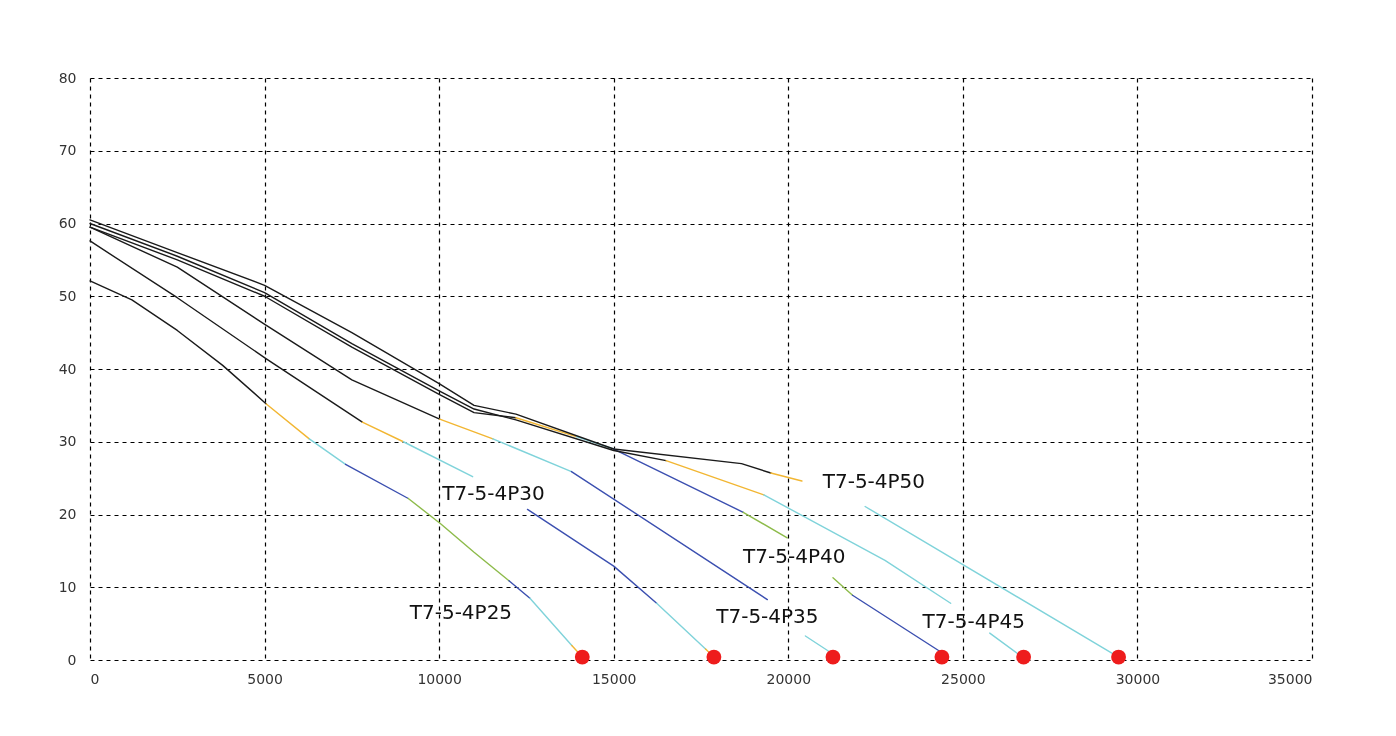 Image resolution: width=1396 pixels, height=736 pixels. What do you see at coordinates (963, 678) in the screenshot?
I see `x-tick-label: 25000` at bounding box center [963, 678].